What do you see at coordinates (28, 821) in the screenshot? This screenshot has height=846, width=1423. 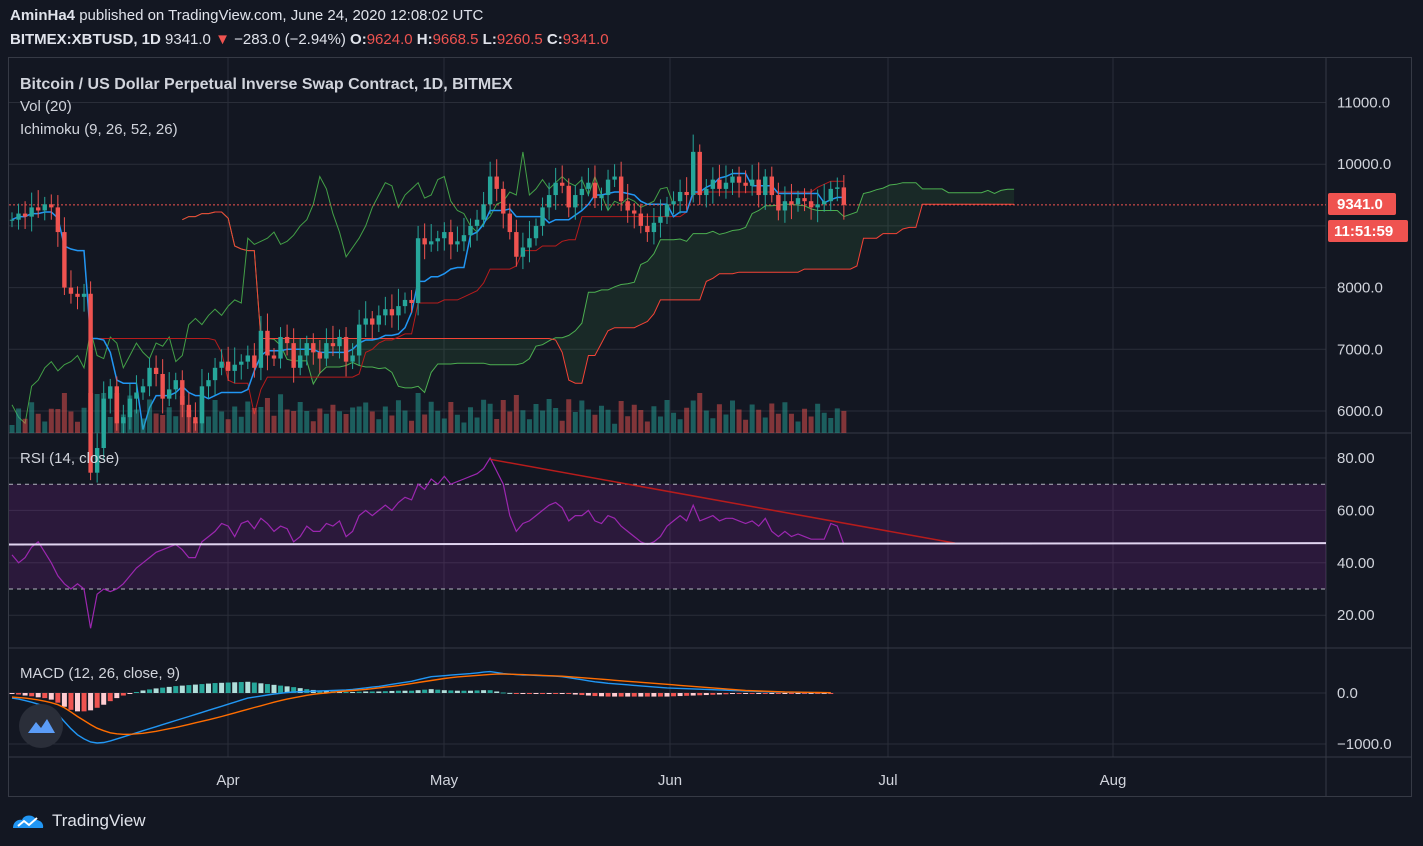 I see `tradingview-logo-icon` at bounding box center [28, 821].